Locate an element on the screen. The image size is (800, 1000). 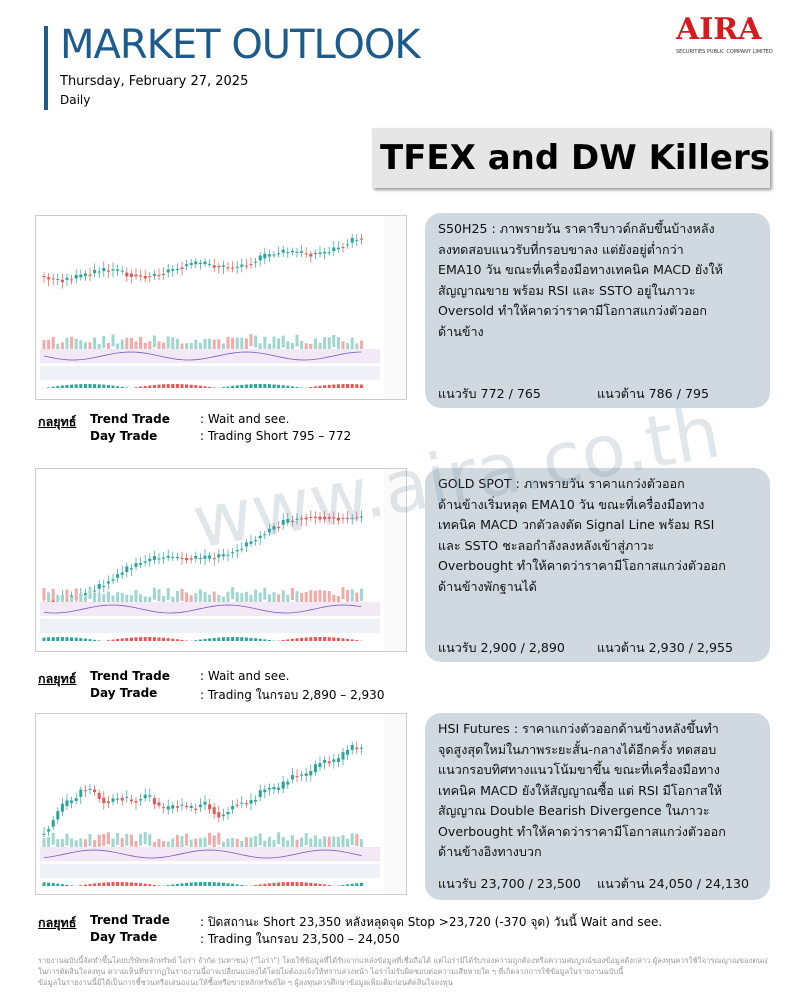
analysis-box is located at coordinates (597, 565).